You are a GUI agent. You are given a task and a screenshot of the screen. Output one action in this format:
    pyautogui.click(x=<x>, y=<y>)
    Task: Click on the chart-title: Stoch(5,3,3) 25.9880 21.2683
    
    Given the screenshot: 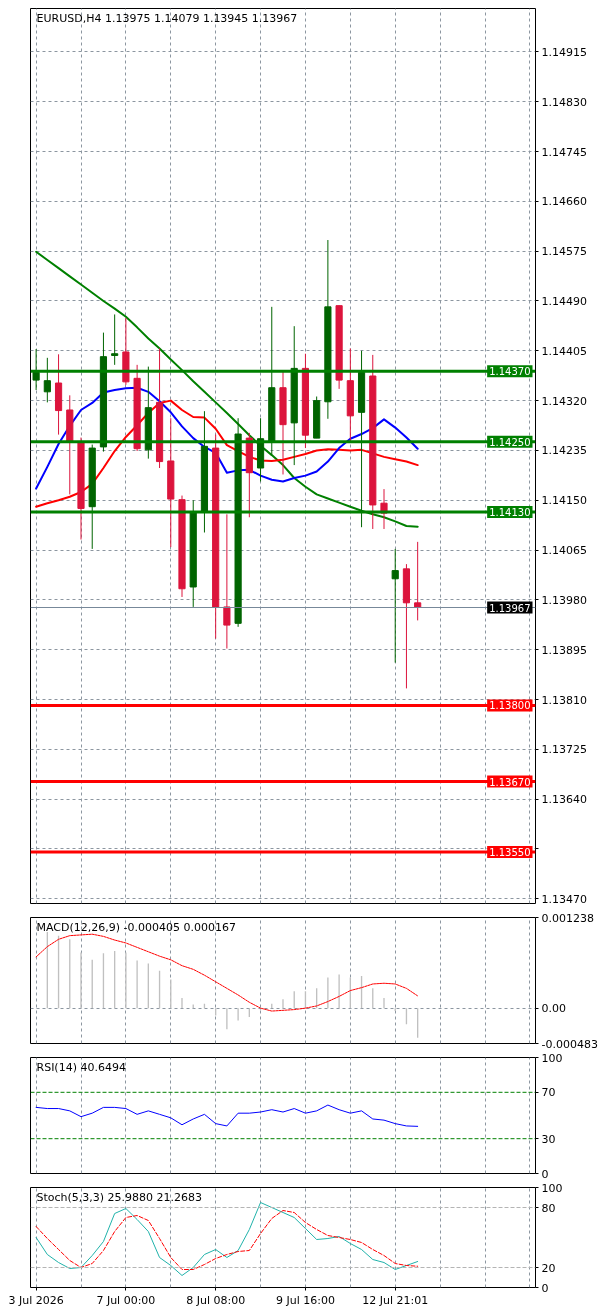 What is the action you would take?
    pyautogui.click(x=119, y=1197)
    